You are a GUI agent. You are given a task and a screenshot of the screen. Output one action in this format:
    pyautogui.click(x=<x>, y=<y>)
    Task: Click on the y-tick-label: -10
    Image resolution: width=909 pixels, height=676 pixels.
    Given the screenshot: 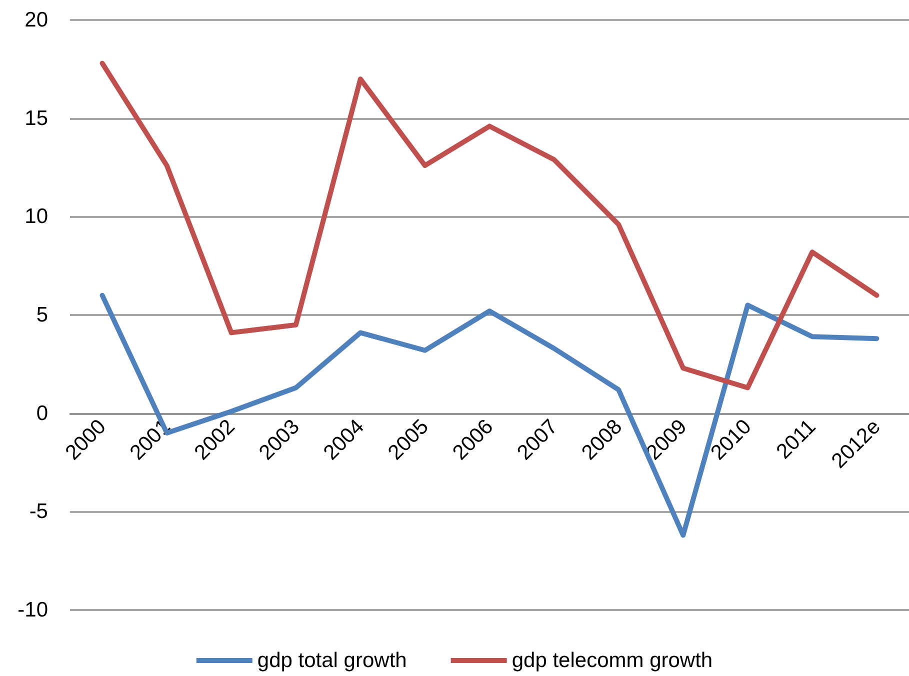 What is the action you would take?
    pyautogui.click(x=33, y=610)
    